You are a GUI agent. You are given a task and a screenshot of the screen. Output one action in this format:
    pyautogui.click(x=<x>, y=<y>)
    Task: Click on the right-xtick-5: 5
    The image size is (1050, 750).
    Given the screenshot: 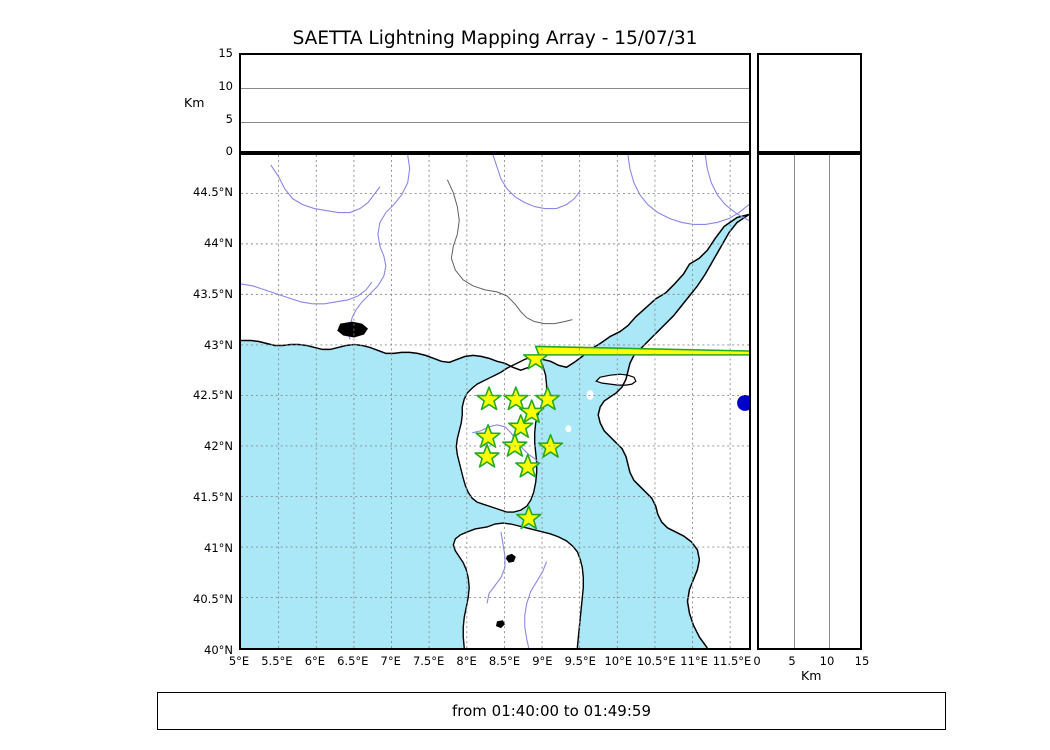 What is the action you would take?
    pyautogui.click(x=792, y=661)
    